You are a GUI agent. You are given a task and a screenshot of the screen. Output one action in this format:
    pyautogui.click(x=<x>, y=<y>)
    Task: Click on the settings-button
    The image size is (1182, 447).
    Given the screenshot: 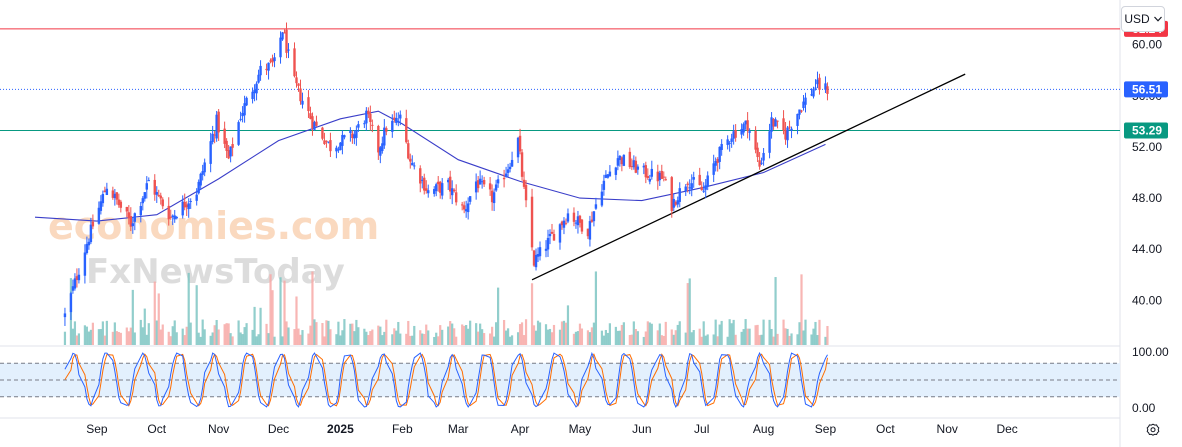 What is the action you would take?
    pyautogui.click(x=1153, y=430)
    